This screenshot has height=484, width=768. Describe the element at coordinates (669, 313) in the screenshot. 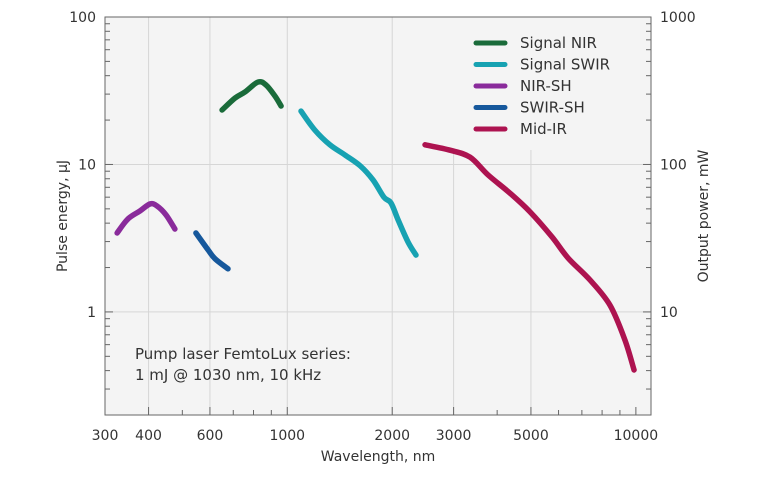

I see `y2-tick-label: 10` at that location.